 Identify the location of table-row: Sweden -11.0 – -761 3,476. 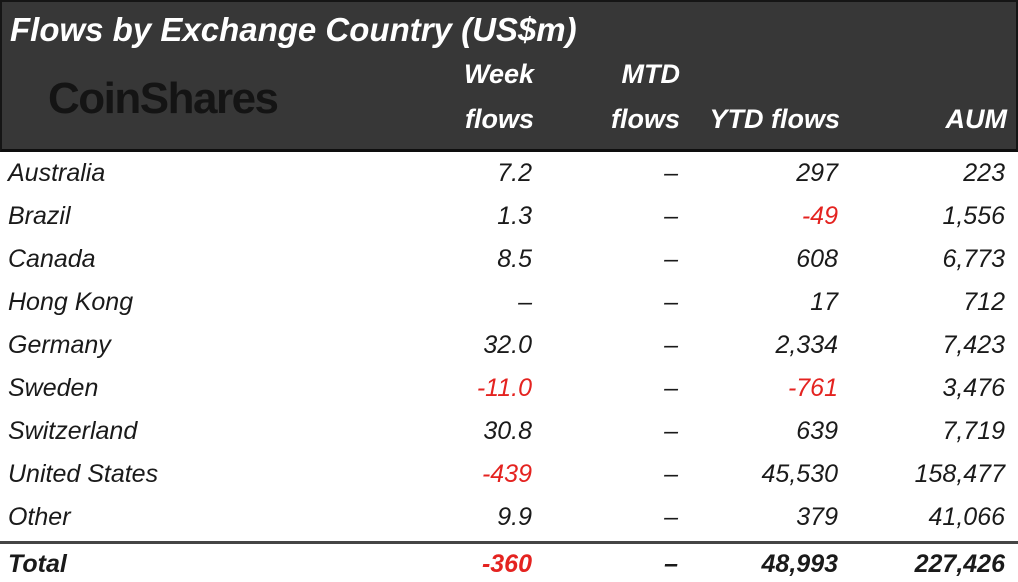
(509, 388).